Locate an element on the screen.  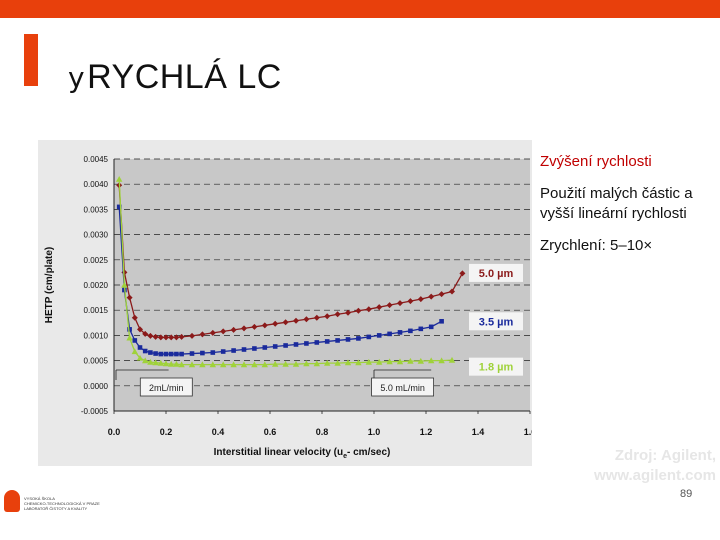
note-speed: Zvýšení rychlosti is located at coordinates (596, 161).